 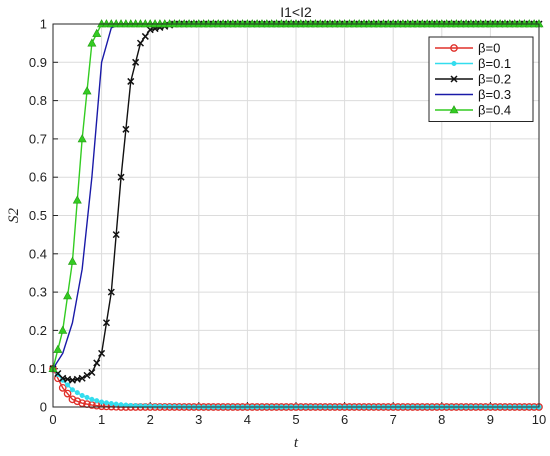 I want to click on x-tick-label: 5, so click(x=295, y=419).